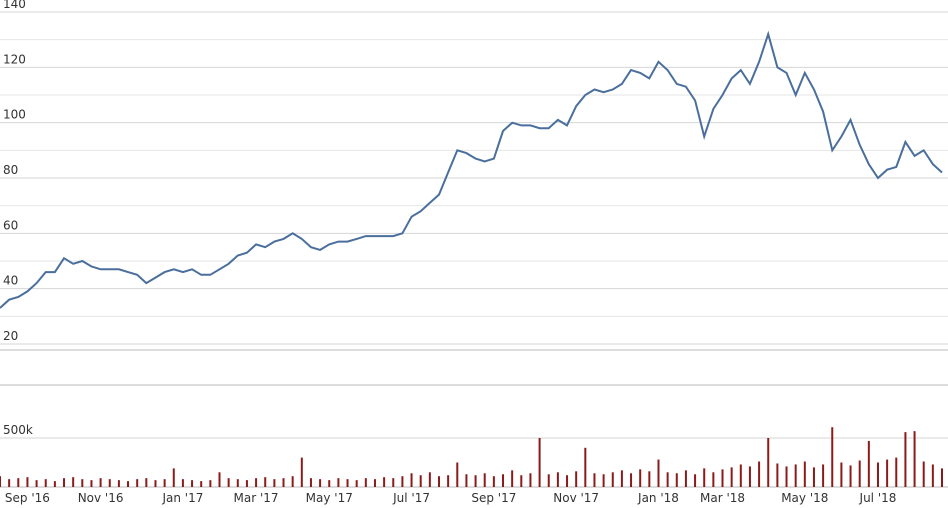 Image resolution: width=948 pixels, height=508 pixels. I want to click on y2-tick-label: 500k, so click(18, 430).